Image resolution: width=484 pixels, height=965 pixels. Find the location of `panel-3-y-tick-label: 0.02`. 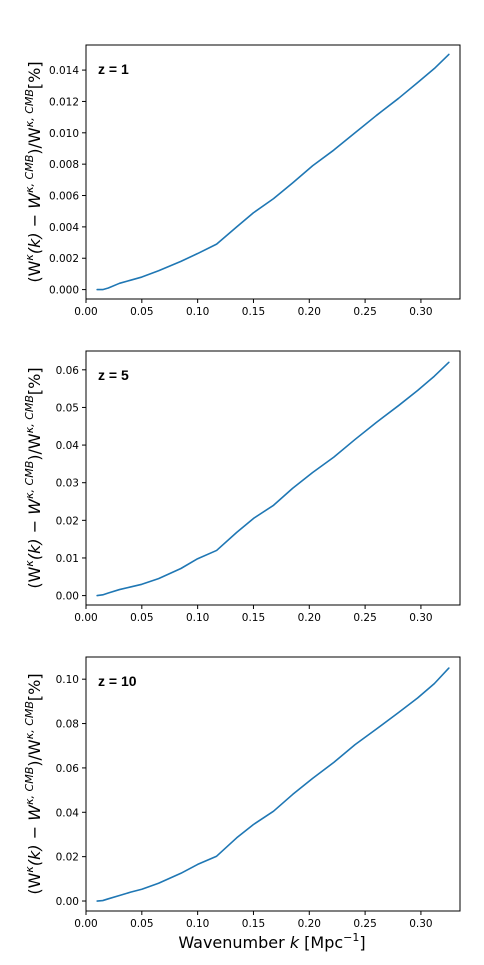

panel-3-y-tick-label: 0.02 is located at coordinates (67, 858).